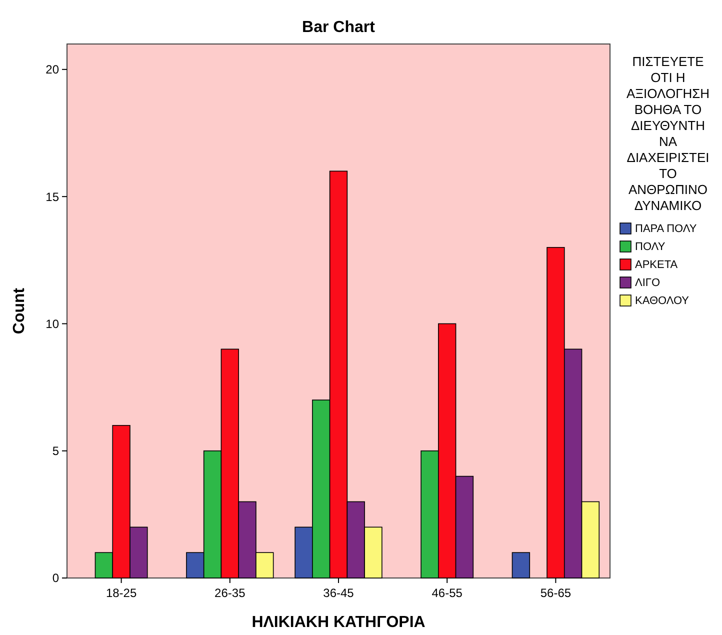  Describe the element at coordinates (647, 282) in the screenshot. I see `legend-label: ΛΙΓΟ` at that location.